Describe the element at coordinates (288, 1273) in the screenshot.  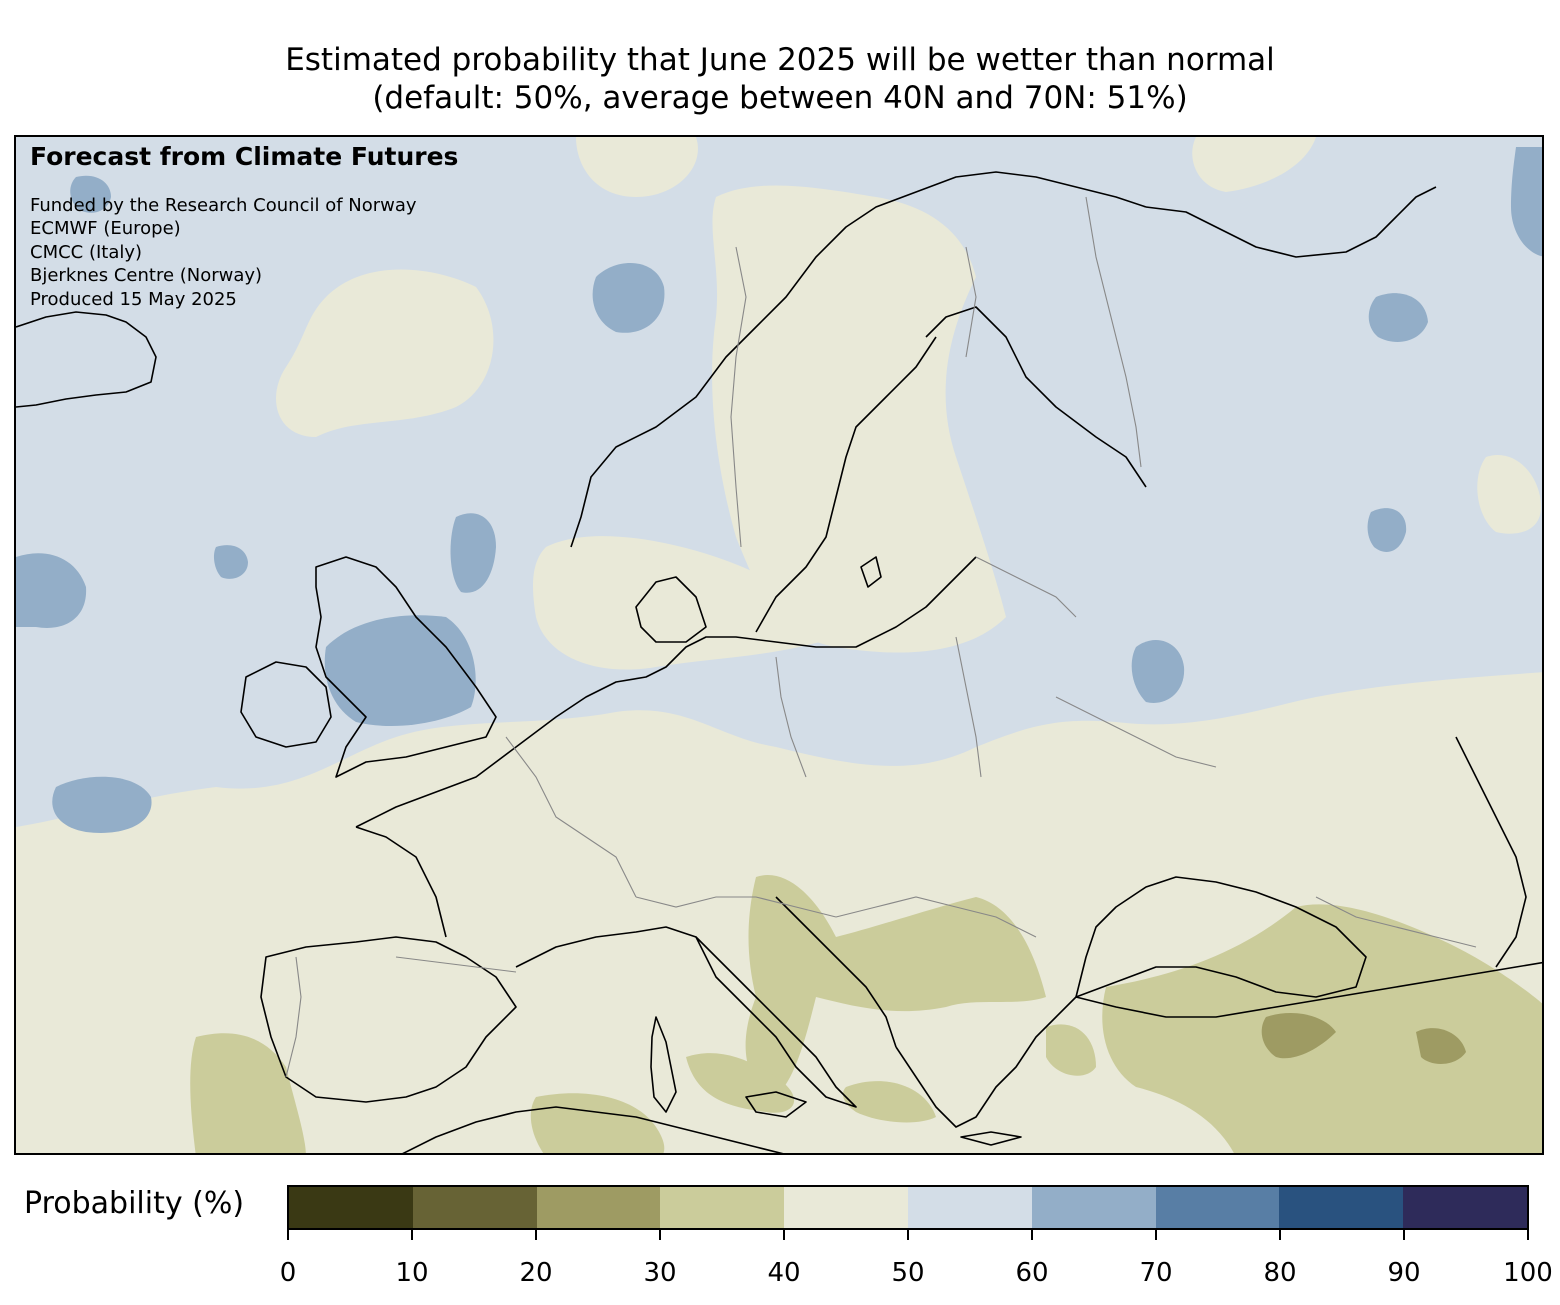
I see `colorbar-tick-label: 0` at that location.